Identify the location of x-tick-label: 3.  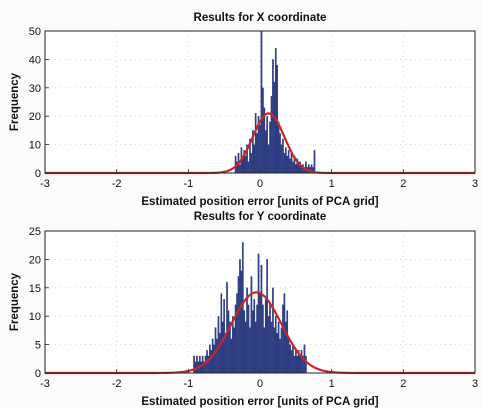
(475, 384).